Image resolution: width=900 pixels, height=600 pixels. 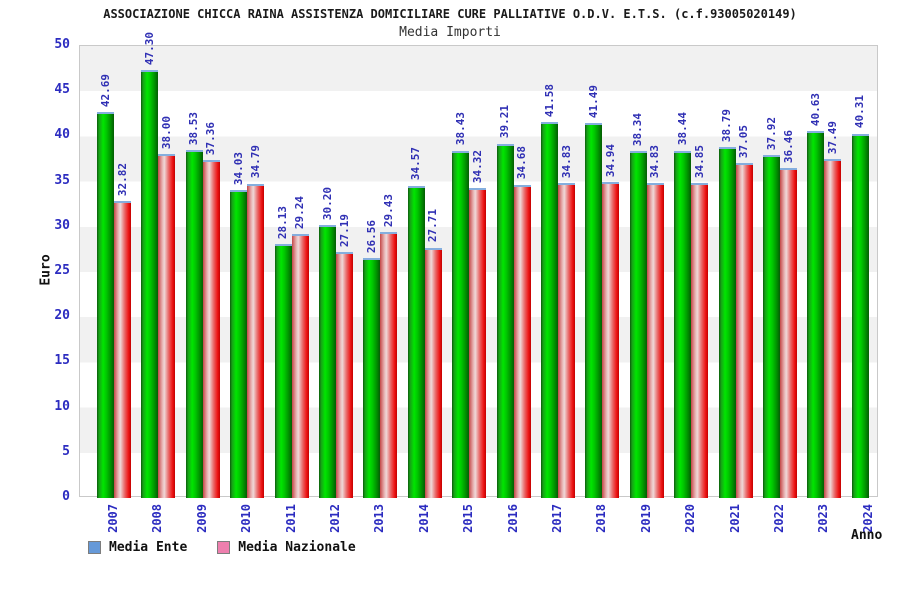 I want to click on green-bar-2016, so click(x=505, y=320).